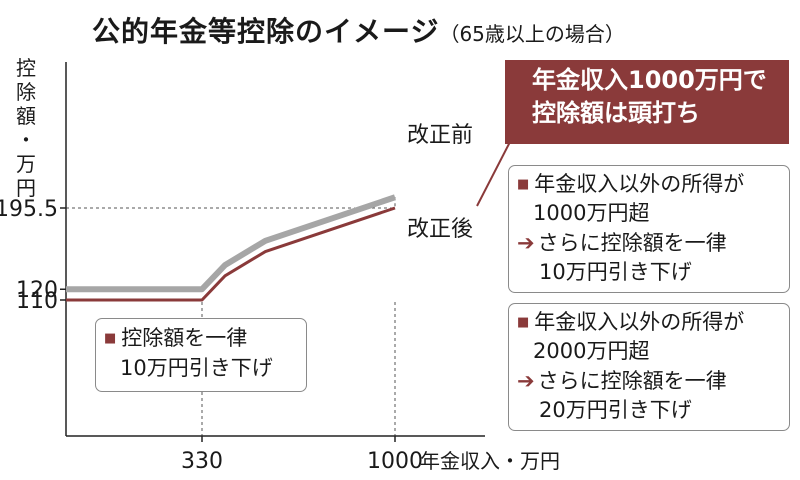  What do you see at coordinates (649, 80) in the screenshot?
I see `callout-line-1: 年金収入1000万円で` at bounding box center [649, 80].